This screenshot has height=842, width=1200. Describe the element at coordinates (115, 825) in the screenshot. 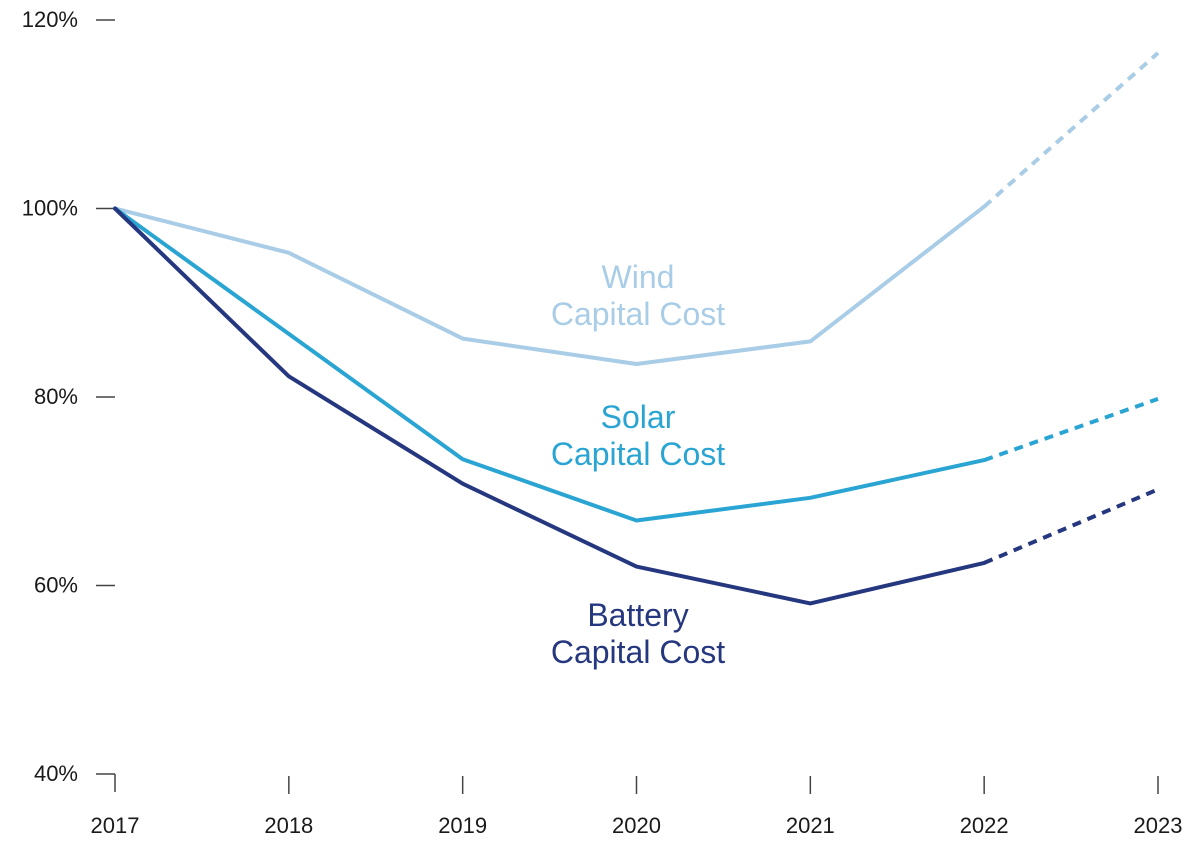

I see `x-tick-label: 2017` at that location.